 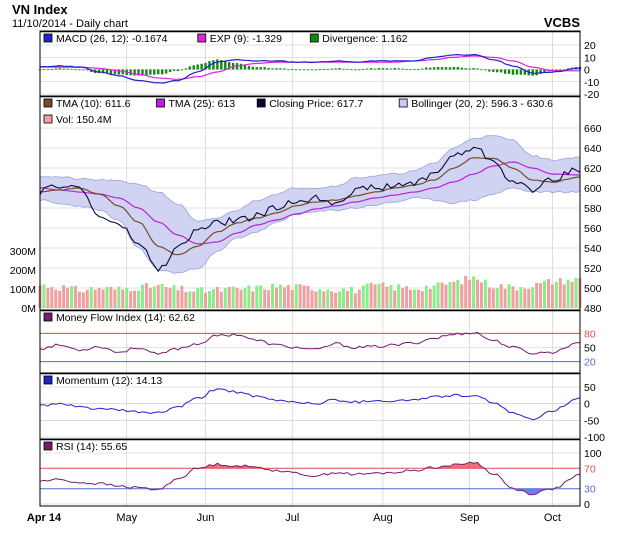 What do you see at coordinates (587, 405) in the screenshot?
I see `y-tick-label: 0` at bounding box center [587, 405].